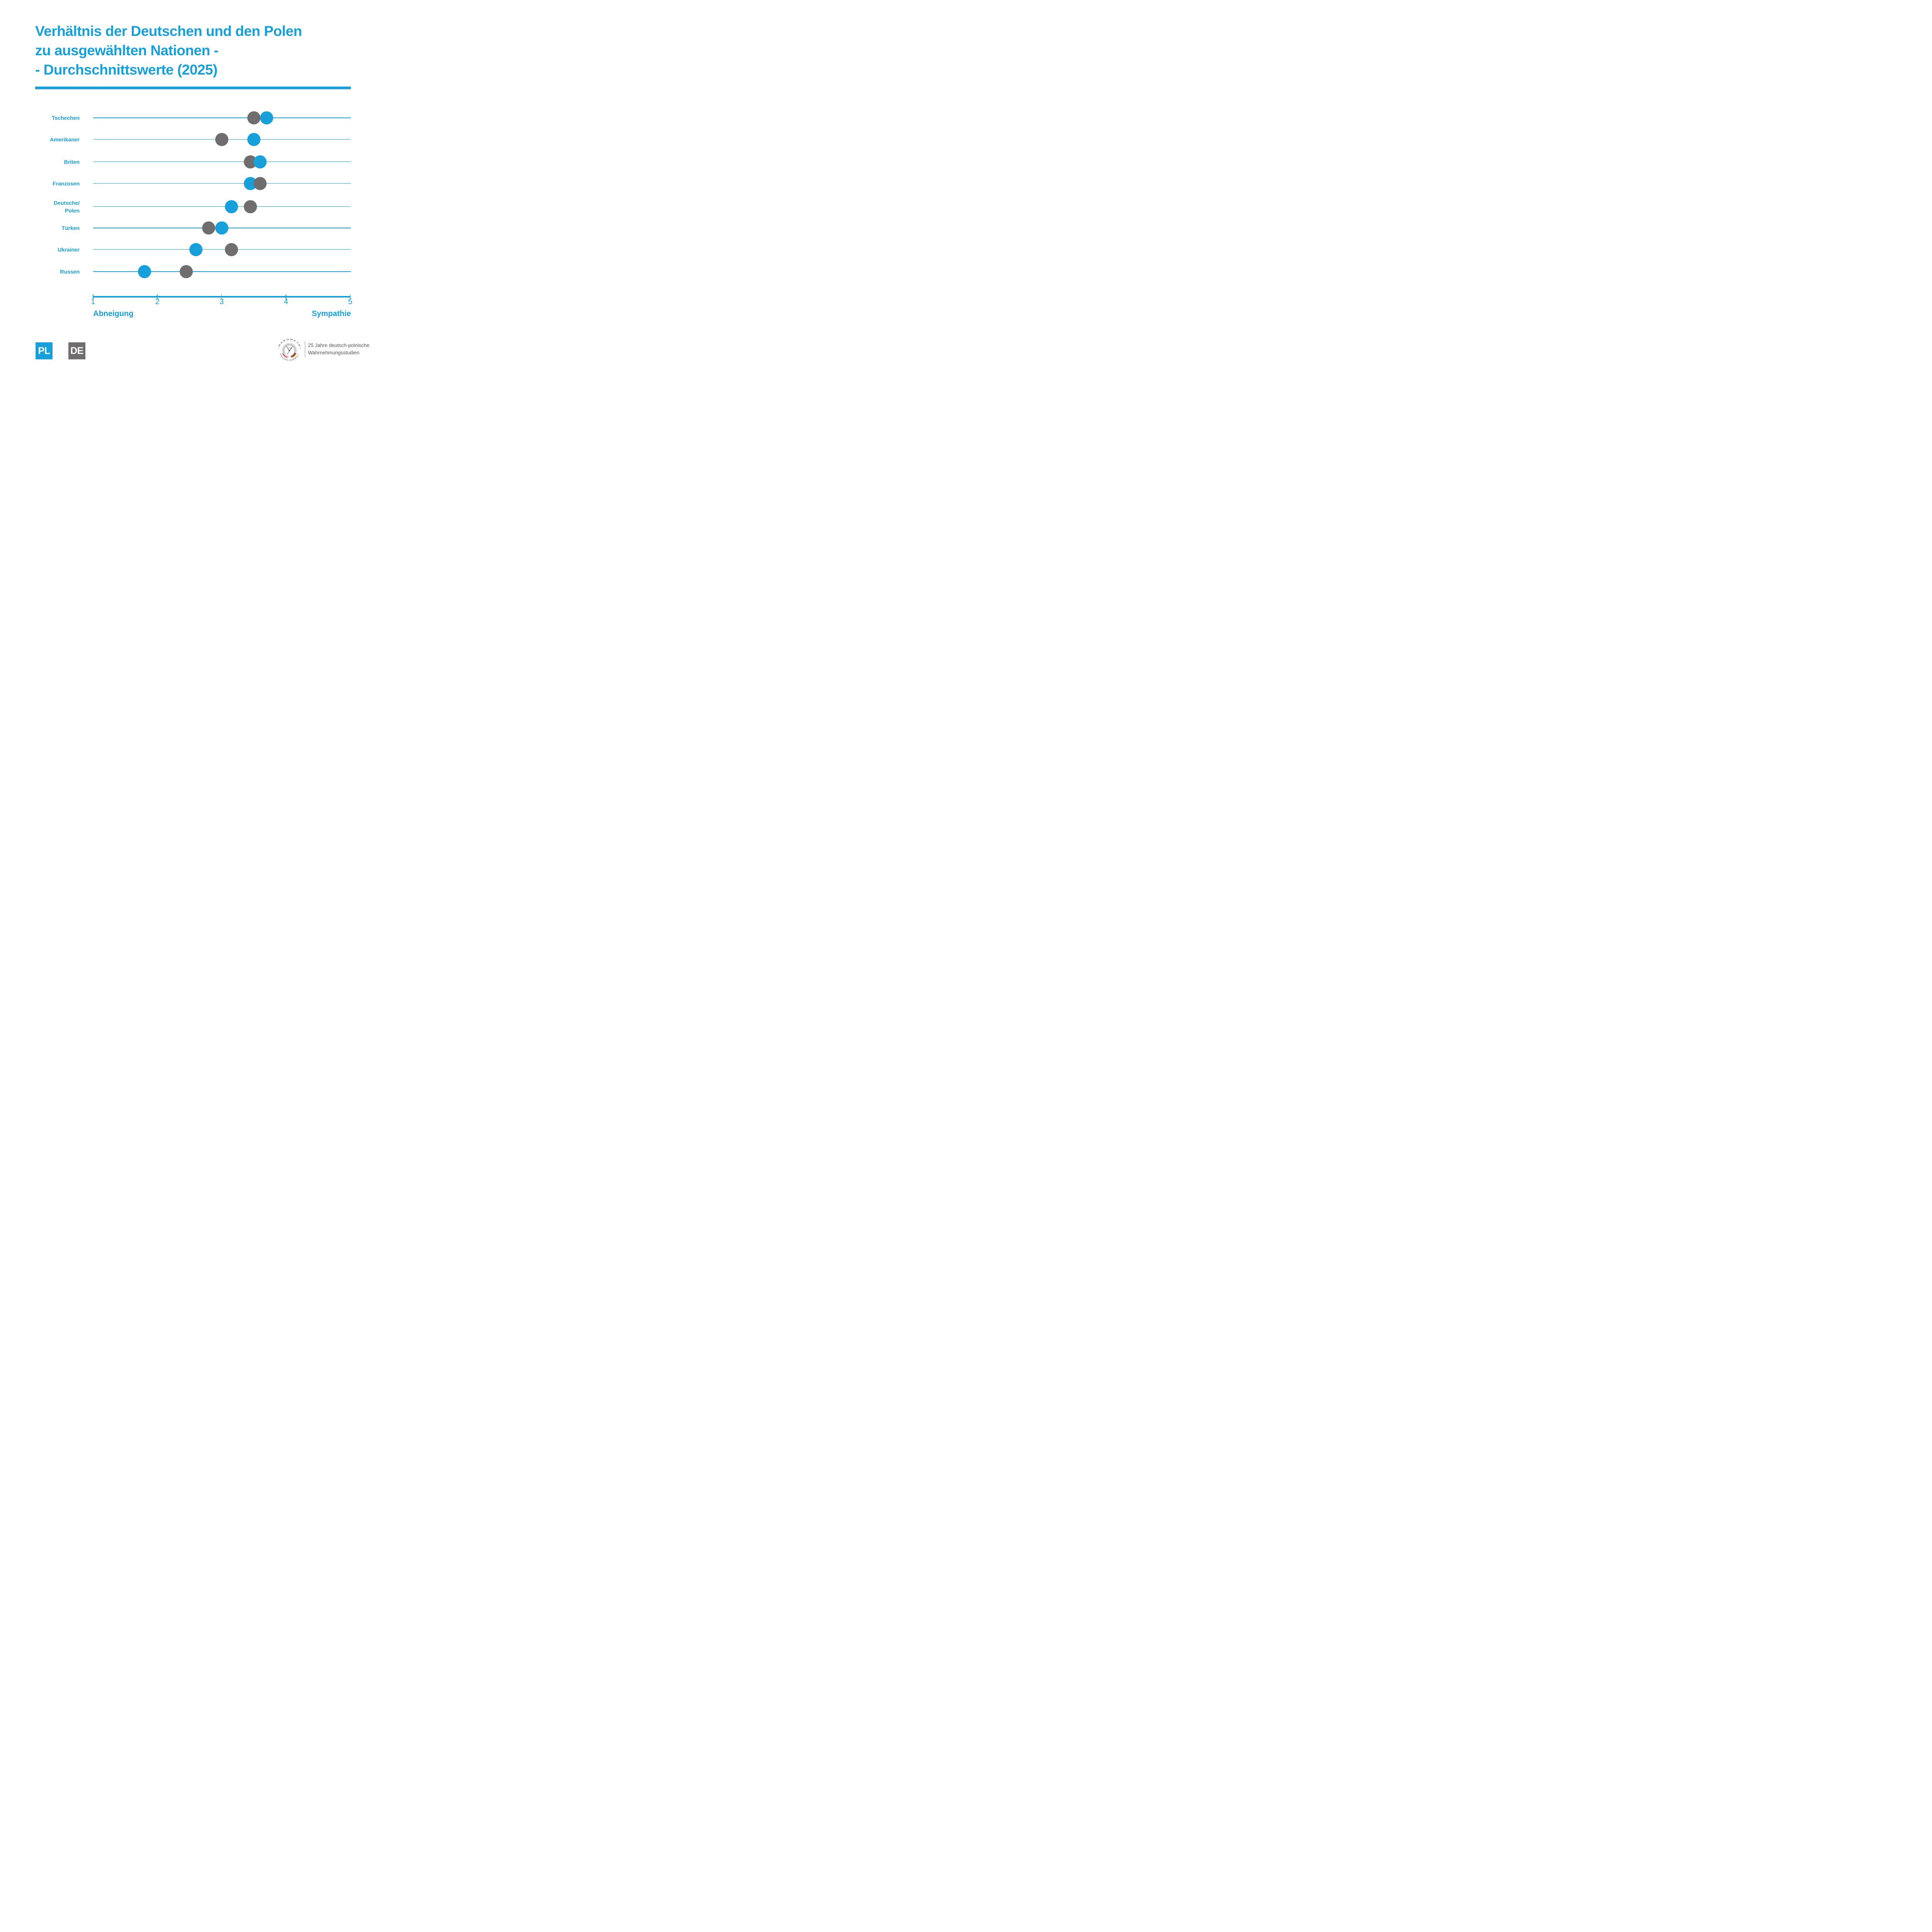 This screenshot has height=1932, width=1932. Describe the element at coordinates (221, 139) in the screenshot. I see `dot-de-amerikaner` at that location.